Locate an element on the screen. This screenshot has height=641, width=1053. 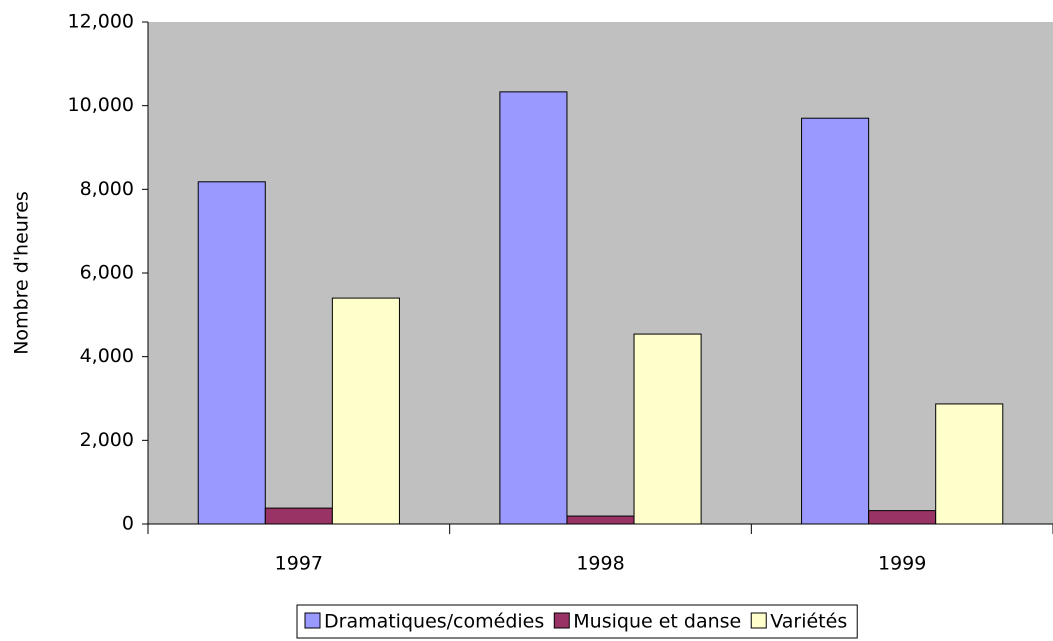
y-tick-label: 6,000 is located at coordinates (107, 273).